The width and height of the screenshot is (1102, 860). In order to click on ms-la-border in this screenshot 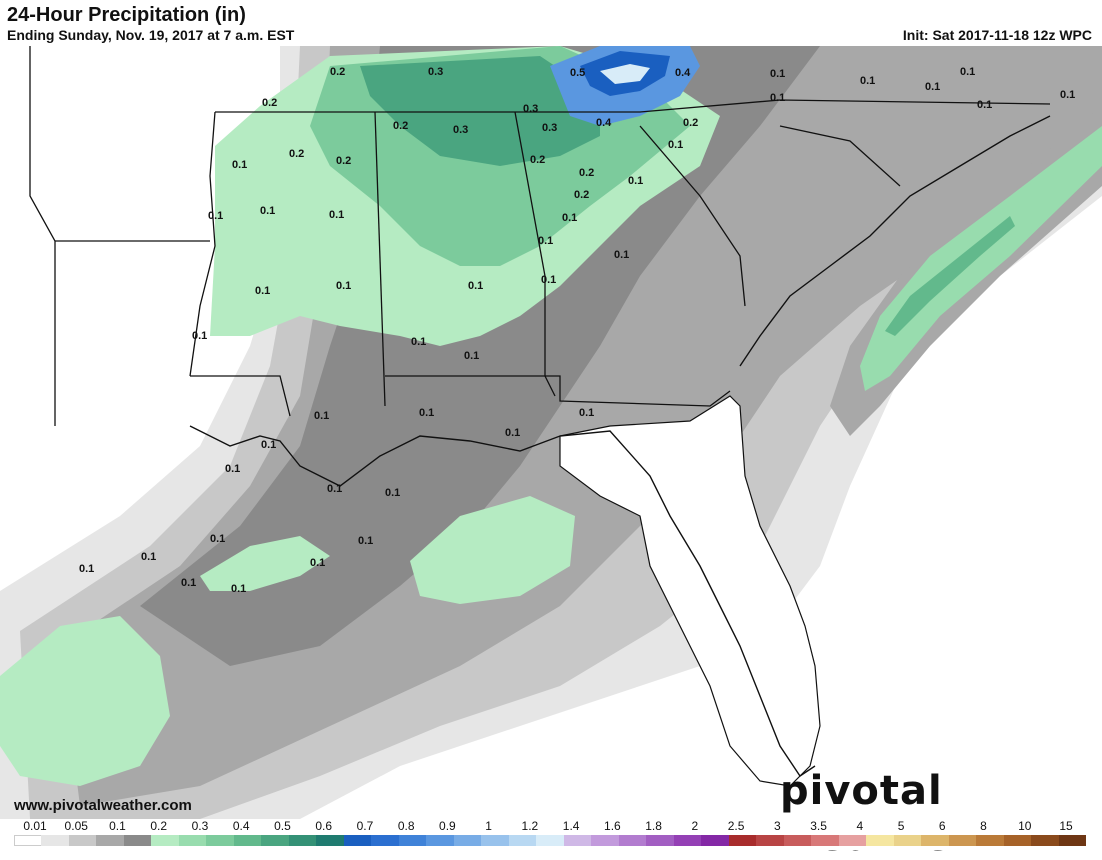, I will do `click(240, 396)`.